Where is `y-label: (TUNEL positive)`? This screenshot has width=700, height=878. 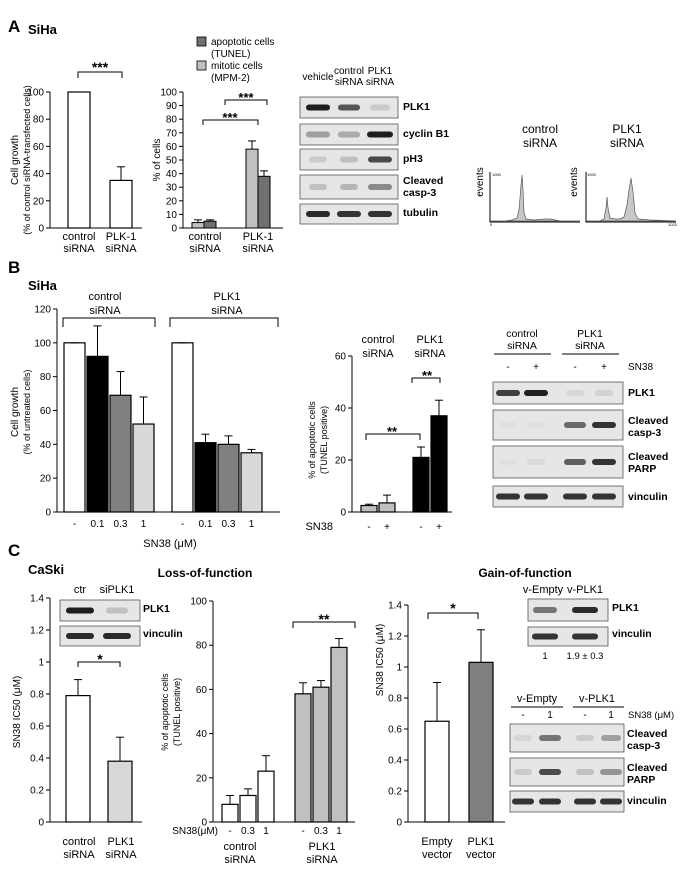 y-label: (TUNEL positive) is located at coordinates (324, 440).